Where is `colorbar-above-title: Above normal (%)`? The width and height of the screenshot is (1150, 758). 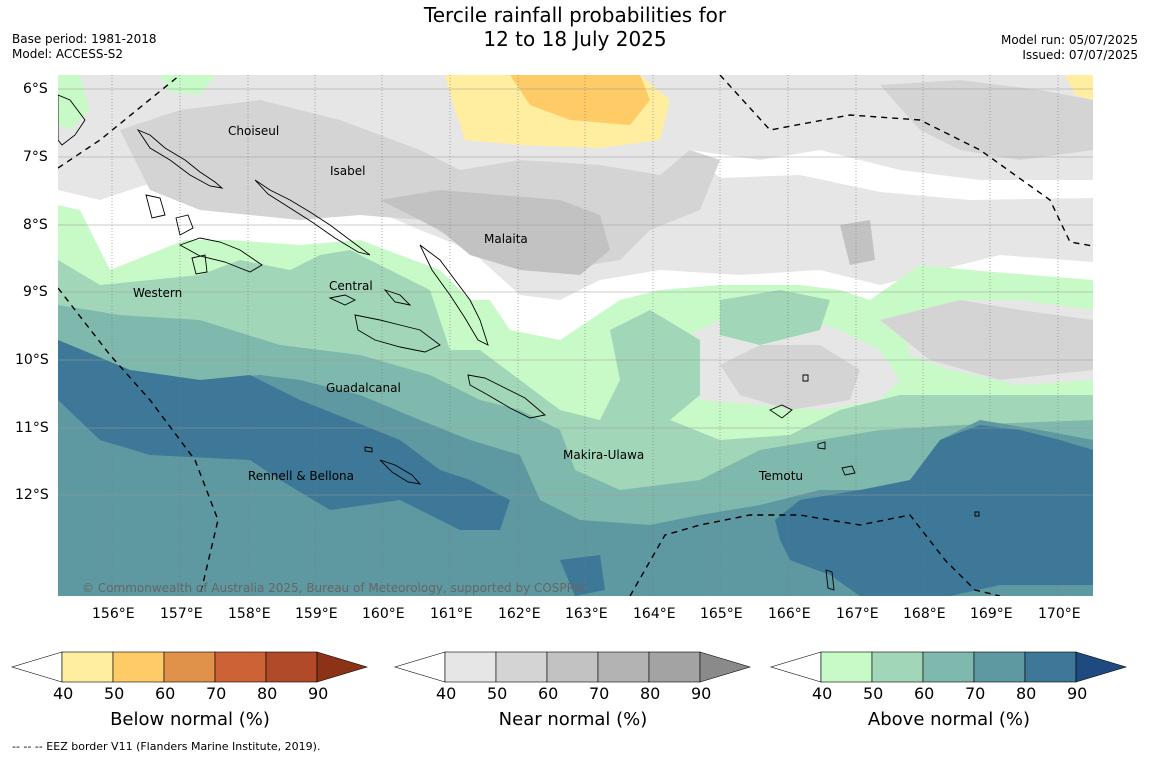
colorbar-above-title: Above normal (%) is located at coordinates (949, 719).